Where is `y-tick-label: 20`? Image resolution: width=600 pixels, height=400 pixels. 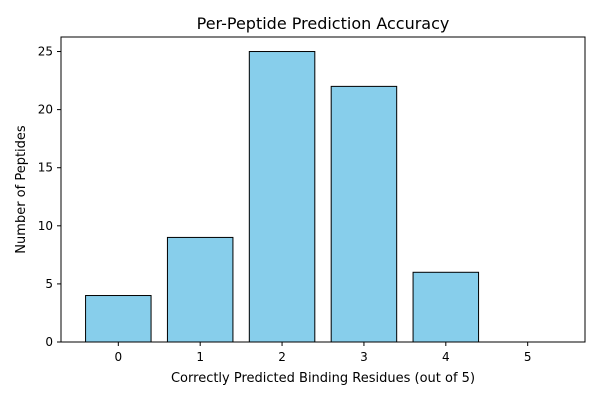
y-tick-label: 20 is located at coordinates (45, 110).